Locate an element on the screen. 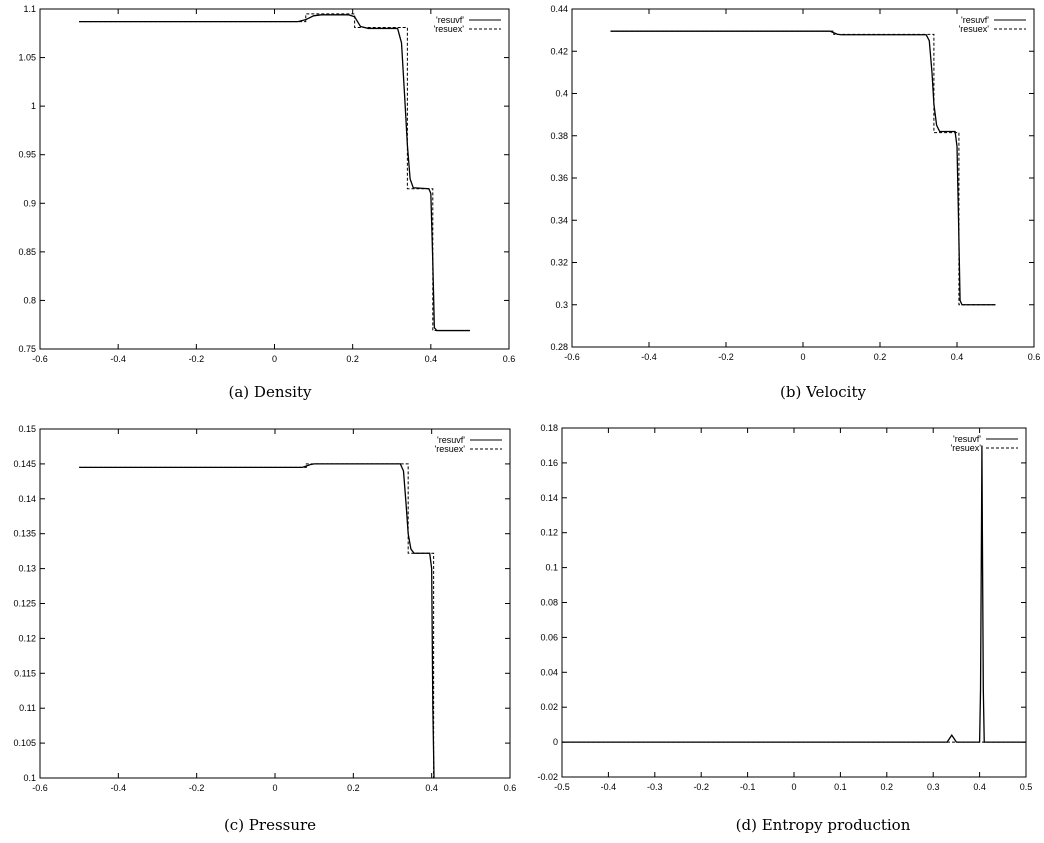  velocity-y-tick-label: 0.42 is located at coordinates (559, 51).